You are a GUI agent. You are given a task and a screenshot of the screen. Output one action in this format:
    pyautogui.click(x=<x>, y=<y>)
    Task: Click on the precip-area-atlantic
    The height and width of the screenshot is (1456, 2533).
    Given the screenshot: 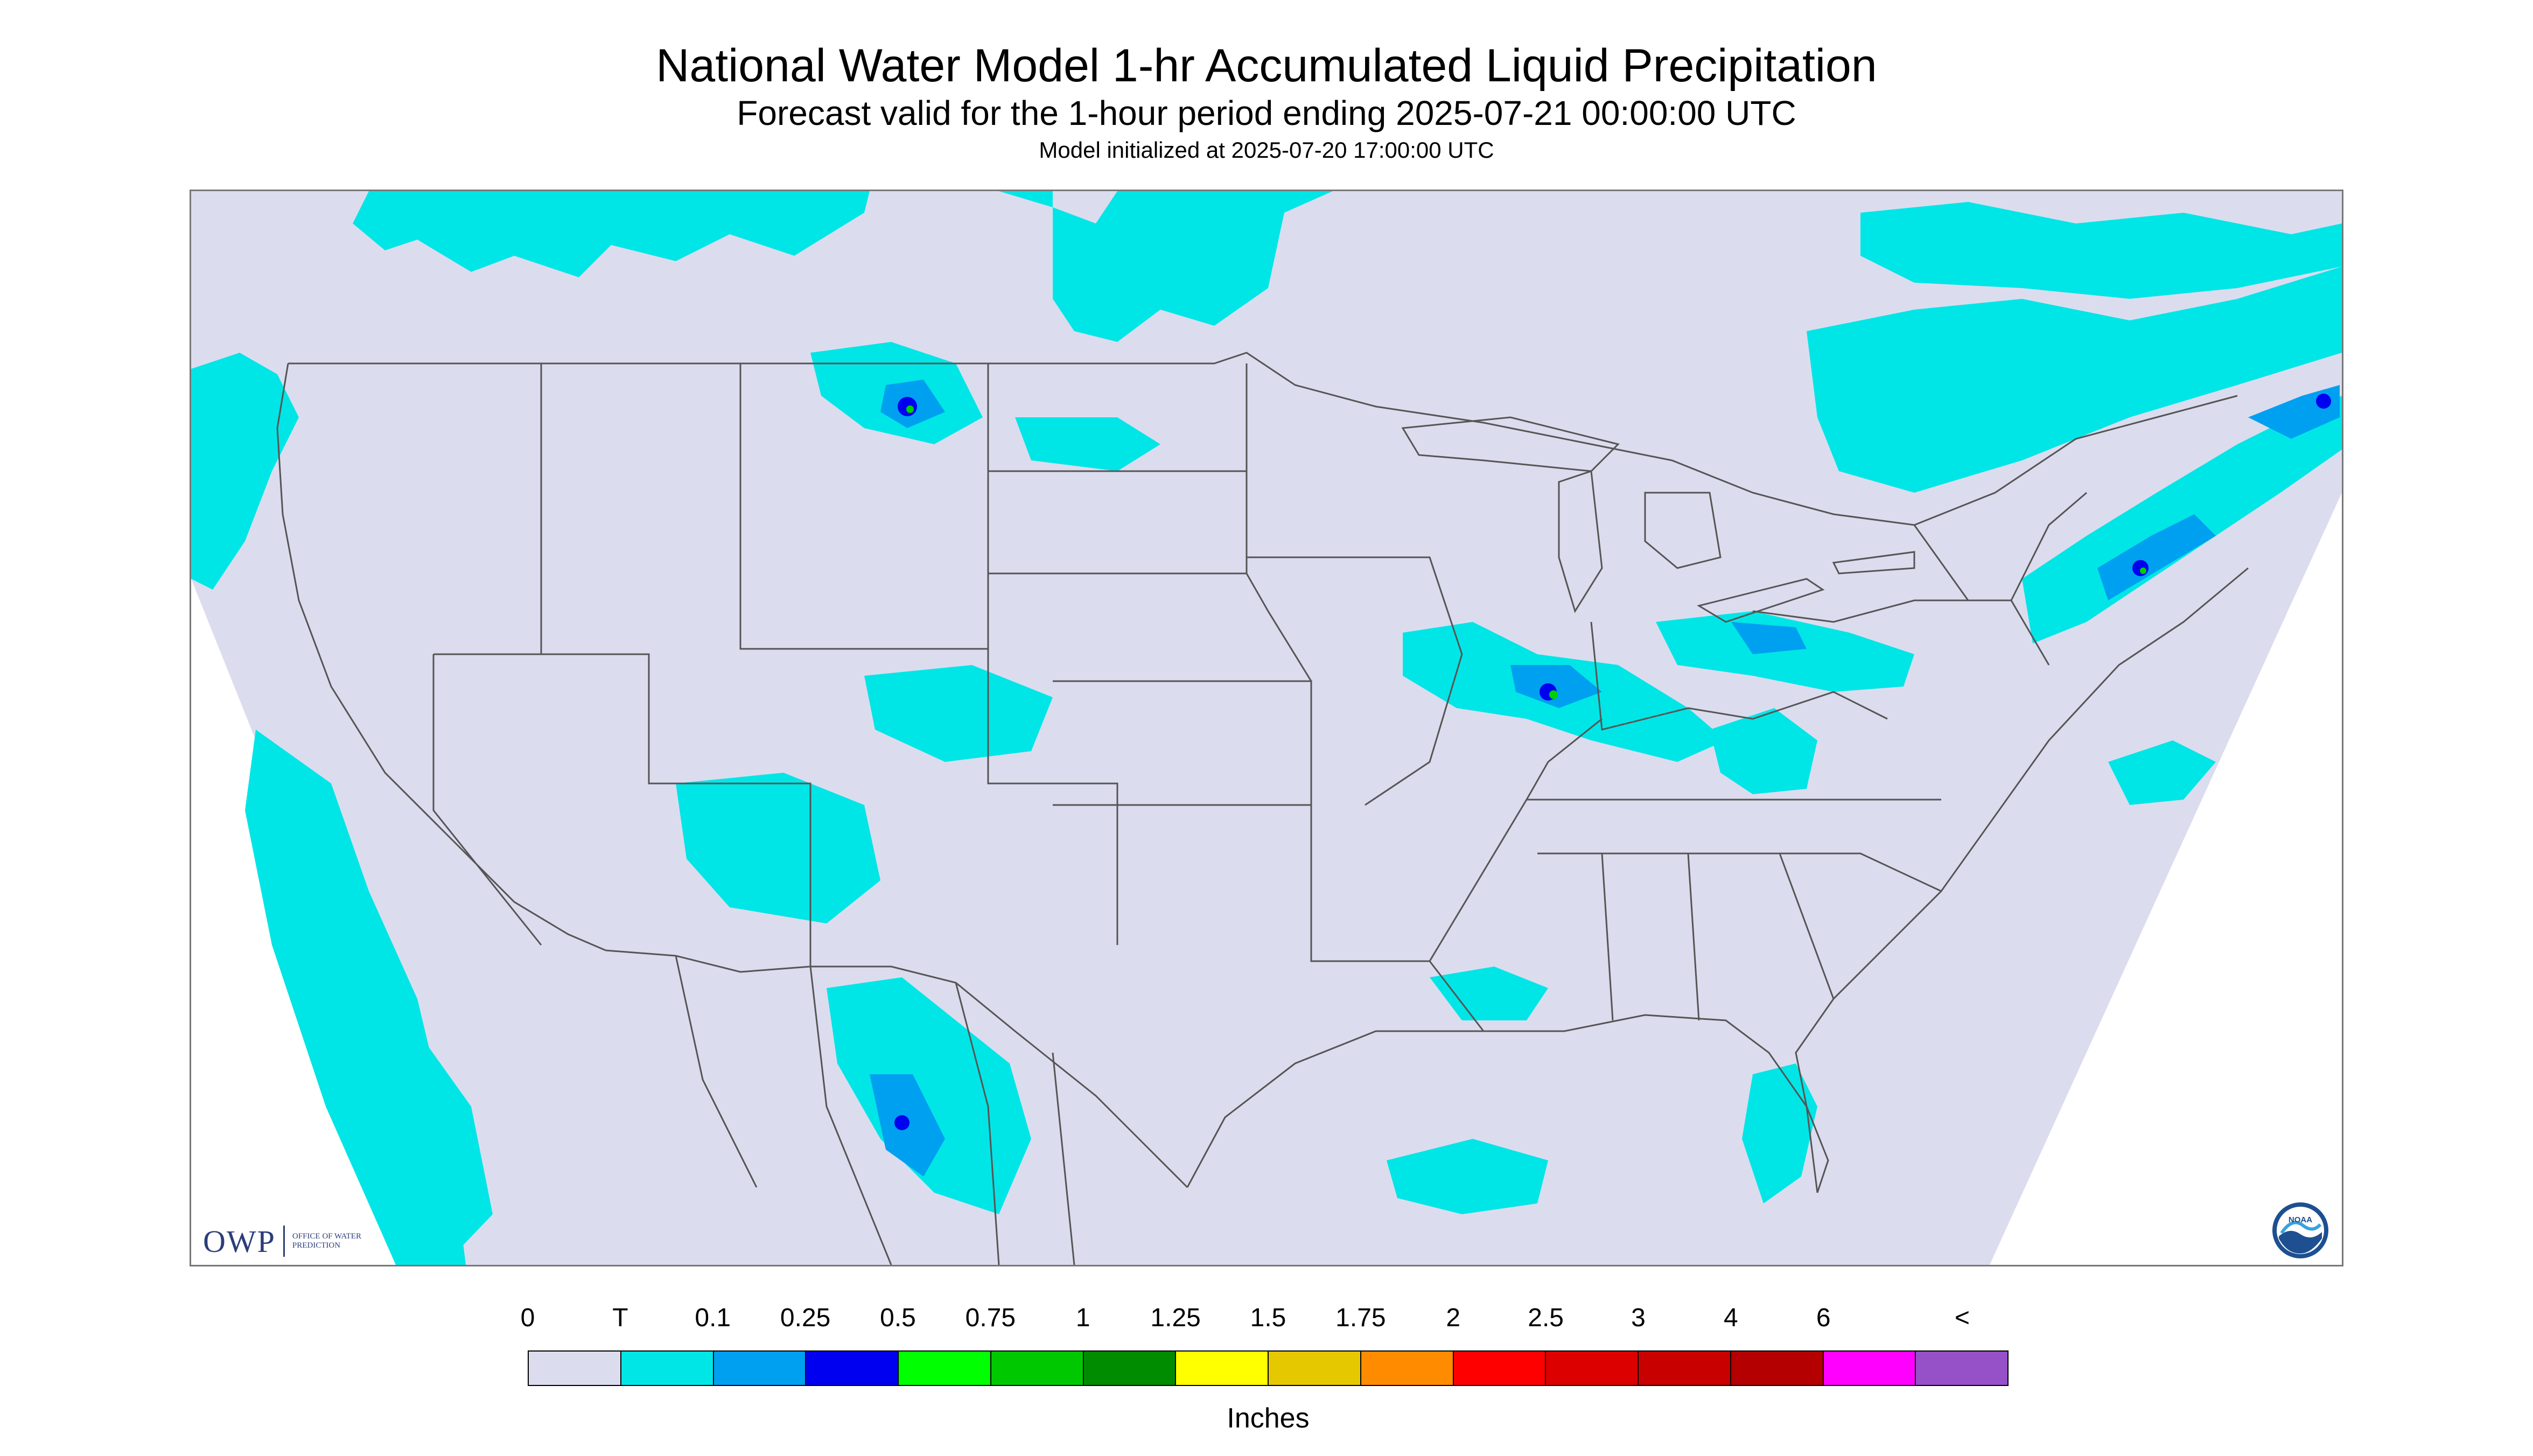 What is the action you would take?
    pyautogui.click(x=2162, y=772)
    